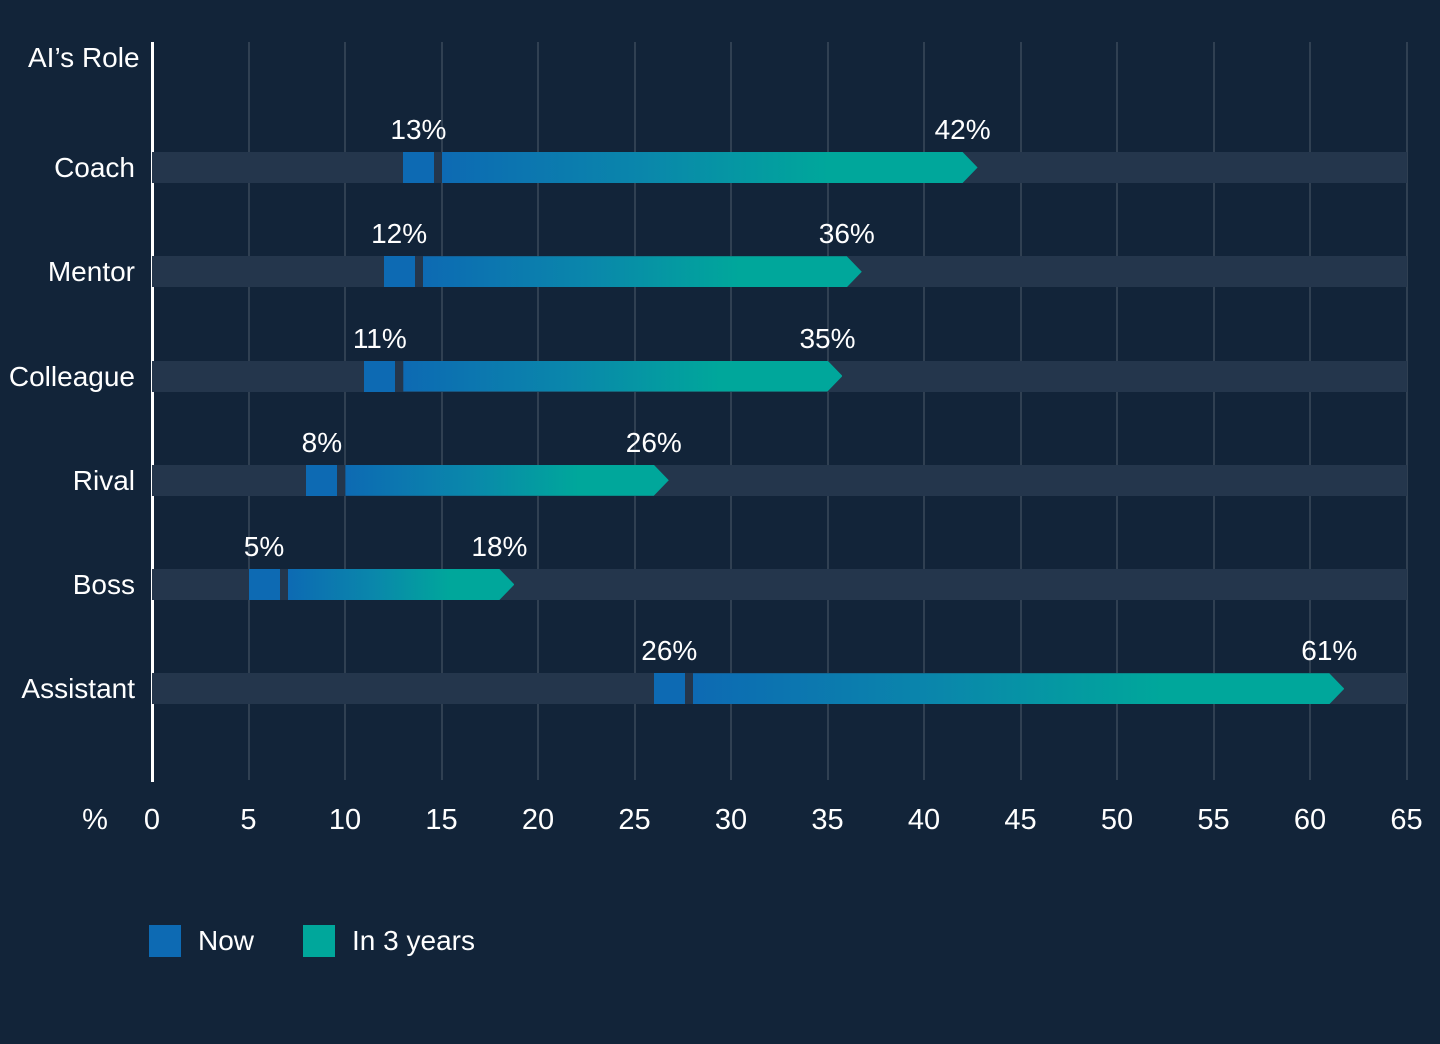 The width and height of the screenshot is (1440, 1044). Describe the element at coordinates (319, 941) in the screenshot. I see `legend-swatch-in-3-years-icon` at that location.